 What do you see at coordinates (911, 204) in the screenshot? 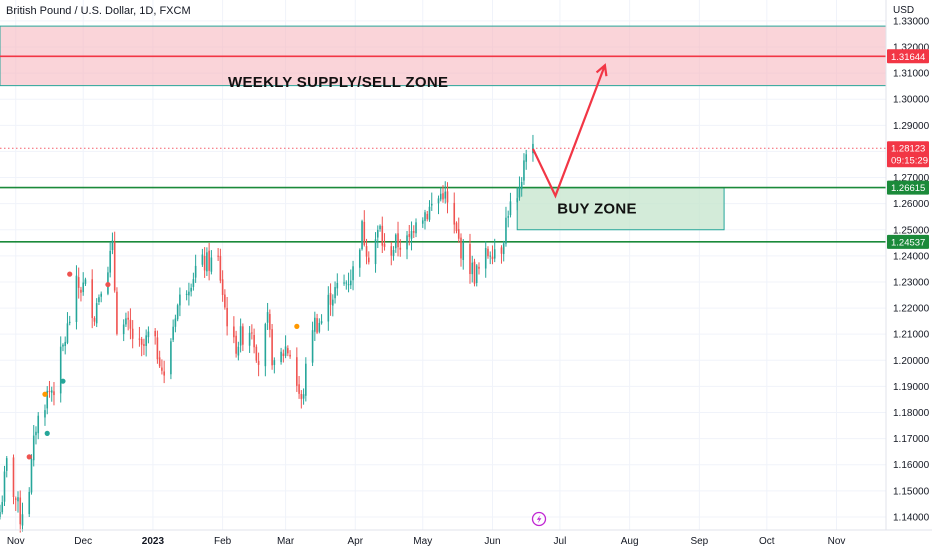
I see `y-tick-label: 1.26000` at bounding box center [911, 204].